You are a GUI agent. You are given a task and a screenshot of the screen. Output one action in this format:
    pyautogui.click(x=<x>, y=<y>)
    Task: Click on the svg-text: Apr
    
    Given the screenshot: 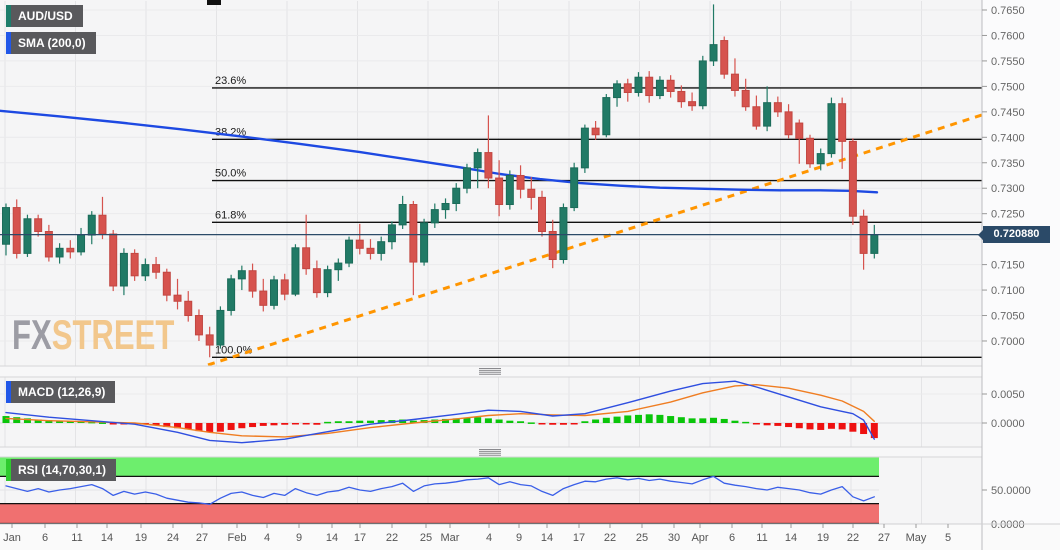 What is the action you would take?
    pyautogui.click(x=699, y=538)
    